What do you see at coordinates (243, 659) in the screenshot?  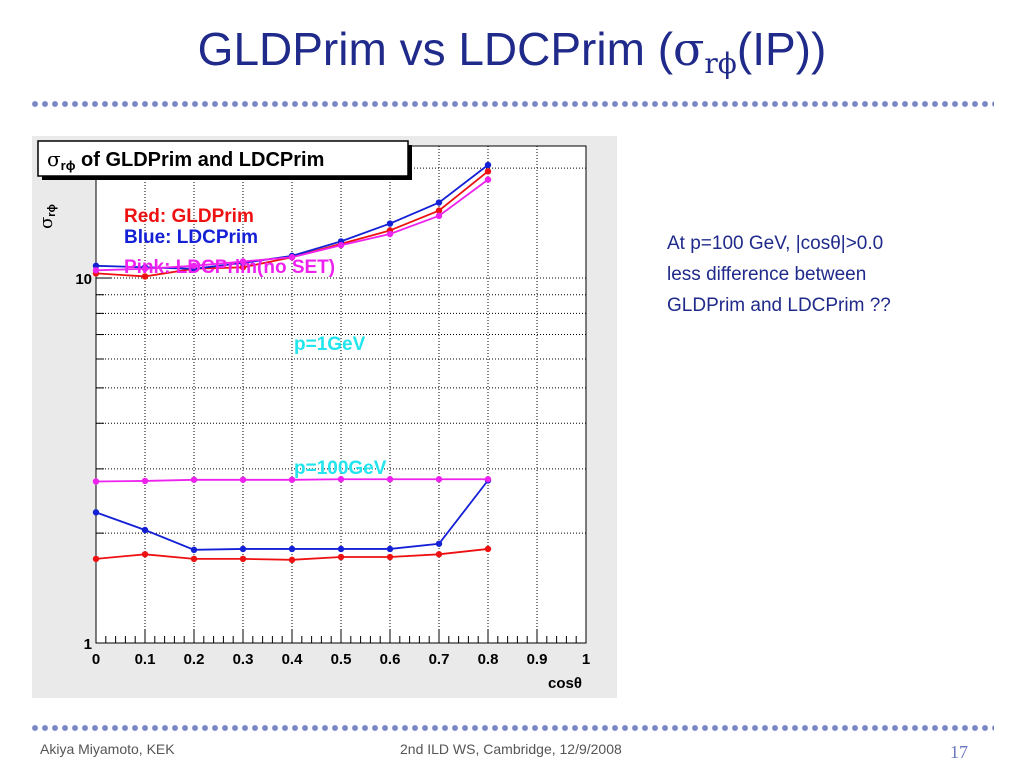 I see `x-tick-label: 0.3` at bounding box center [243, 659].